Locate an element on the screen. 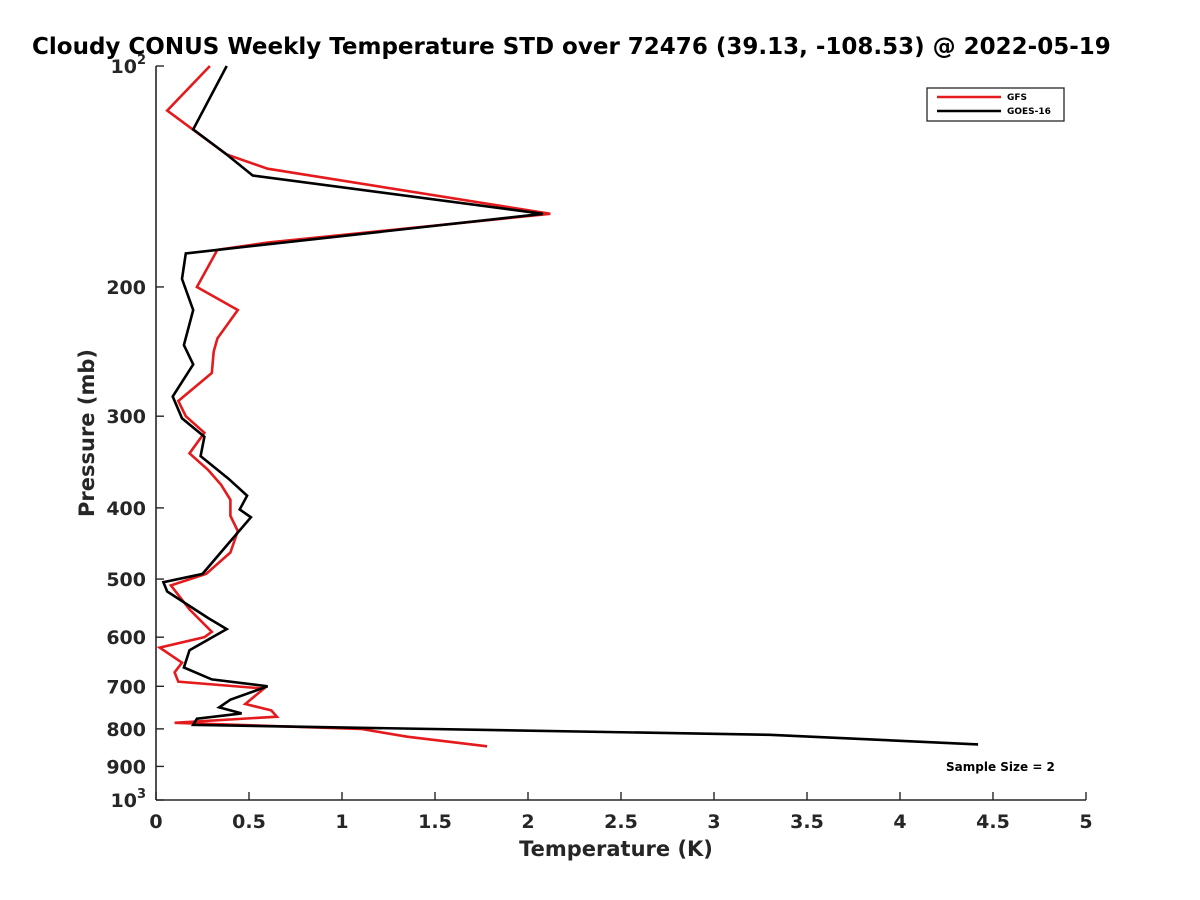 The image size is (1200, 900). legend-label: GFS is located at coordinates (1017, 98).